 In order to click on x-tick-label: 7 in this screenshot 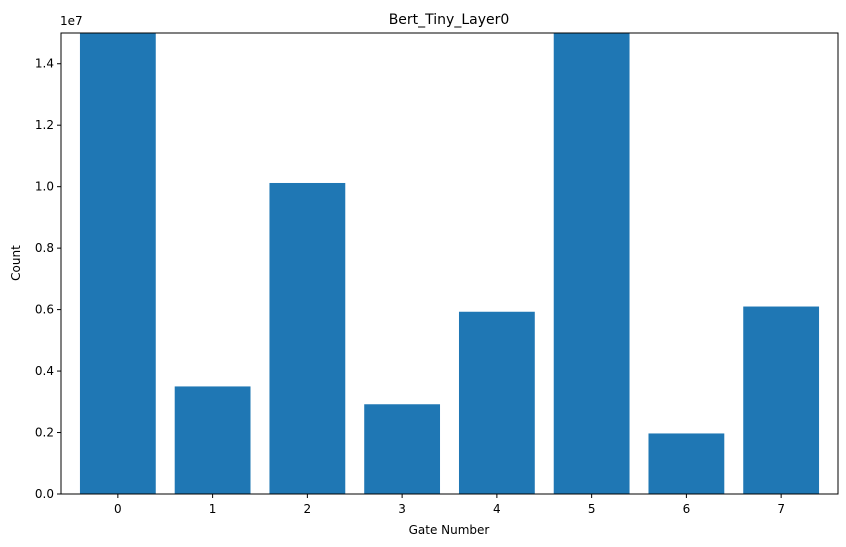, I will do `click(781, 509)`.